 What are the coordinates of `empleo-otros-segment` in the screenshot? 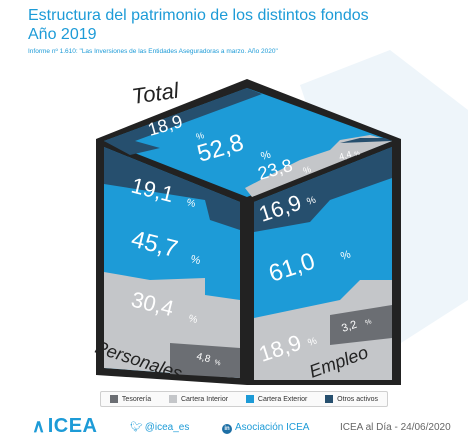 It's located at (323, 189).